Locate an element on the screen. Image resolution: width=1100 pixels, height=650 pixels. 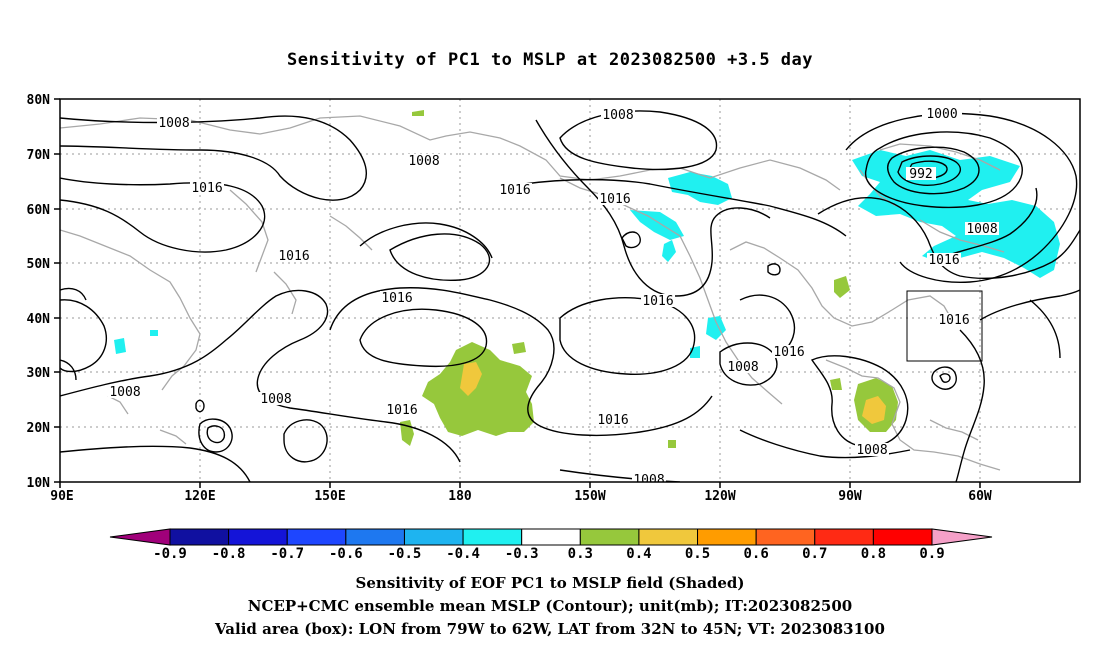
colorbar-tick-label: 0.7 is located at coordinates (814, 554).